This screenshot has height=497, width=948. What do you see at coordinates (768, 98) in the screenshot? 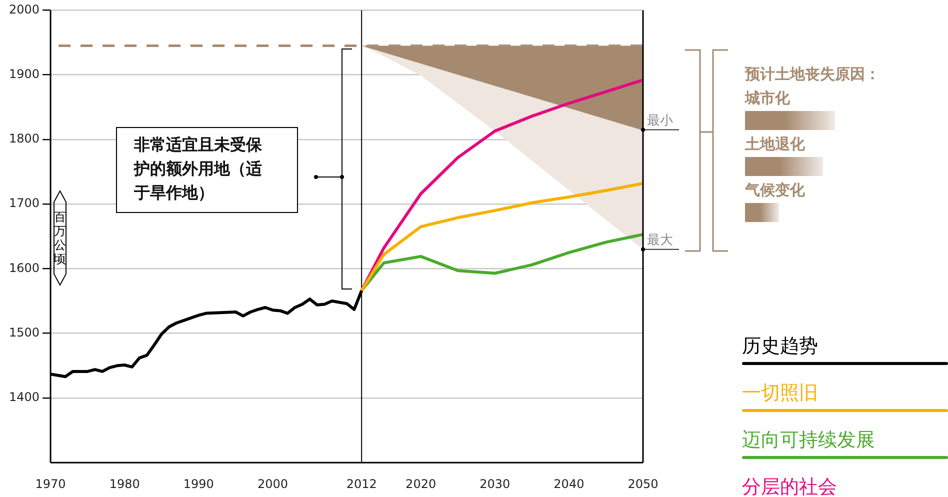
I see `text: 城市化` at bounding box center [768, 98].